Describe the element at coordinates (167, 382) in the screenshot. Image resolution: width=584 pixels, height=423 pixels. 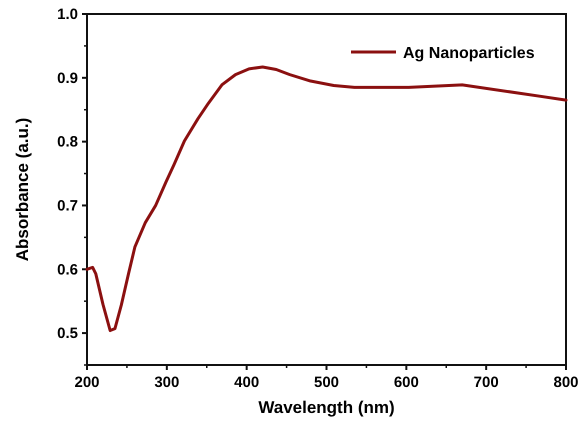
I see `x-tick-label: 300` at that location.